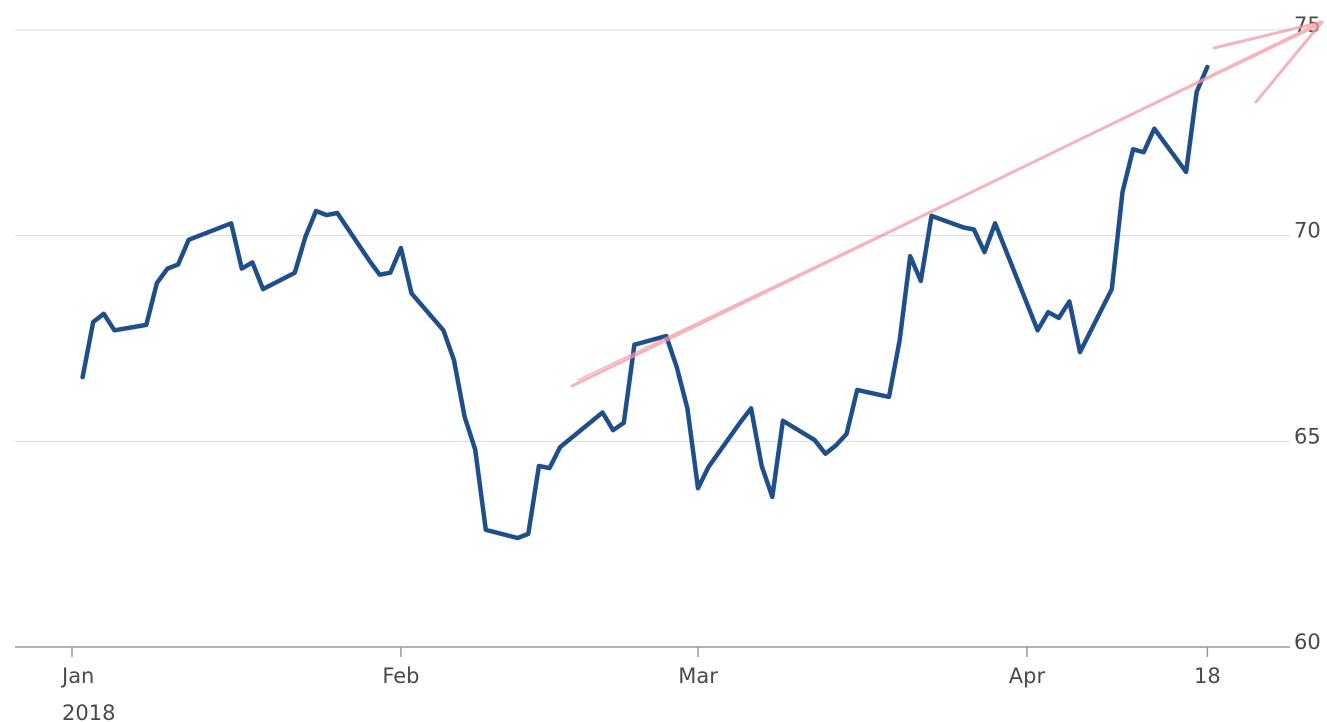 This screenshot has height=722, width=1327. What do you see at coordinates (1307, 642) in the screenshot?
I see `y-tick-label: 60` at bounding box center [1307, 642].